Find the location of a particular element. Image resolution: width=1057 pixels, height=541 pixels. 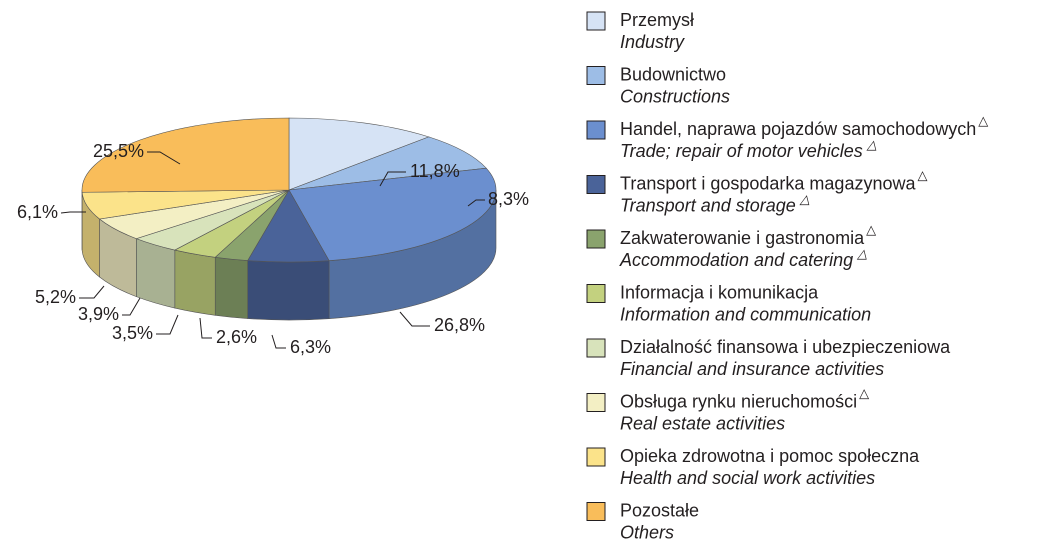

legend-label: Information and communication is located at coordinates (745, 314).